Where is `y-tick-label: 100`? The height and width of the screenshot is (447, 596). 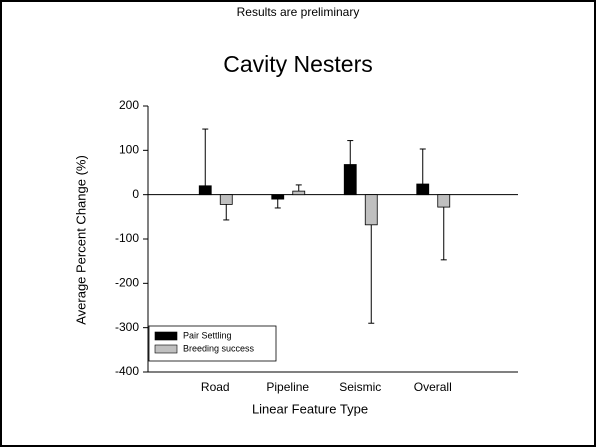
y-tick-label: 100 is located at coordinates (129, 150).